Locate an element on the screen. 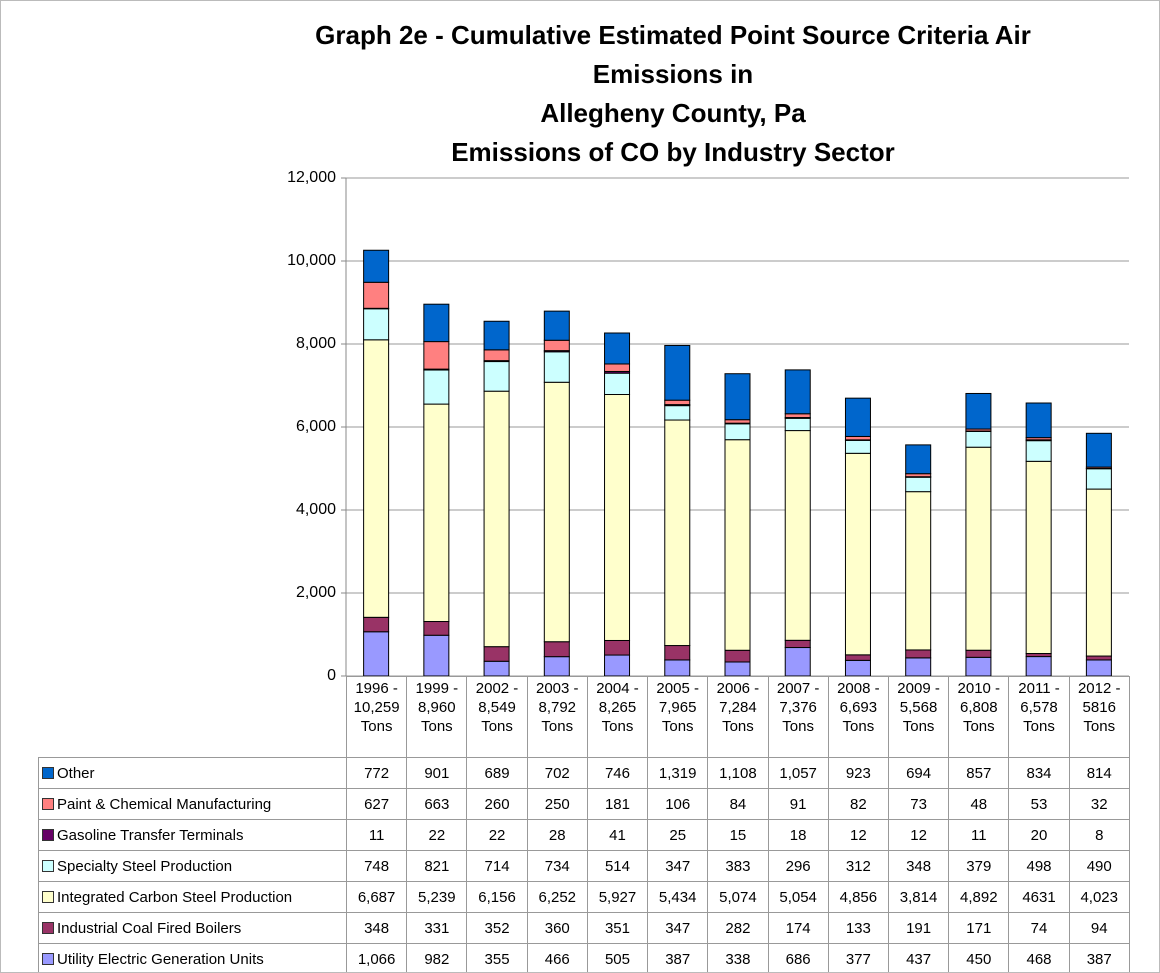 This screenshot has width=1160, height=973. row-label: Integrated Carbon Steel Production is located at coordinates (192, 897).